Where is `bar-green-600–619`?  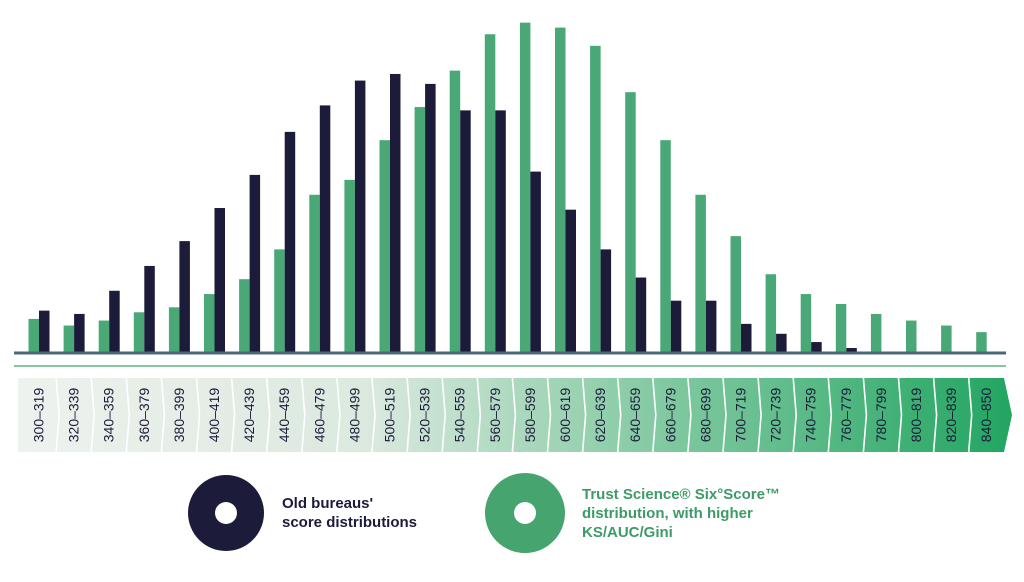
bar-green-600–619 is located at coordinates (560, 190).